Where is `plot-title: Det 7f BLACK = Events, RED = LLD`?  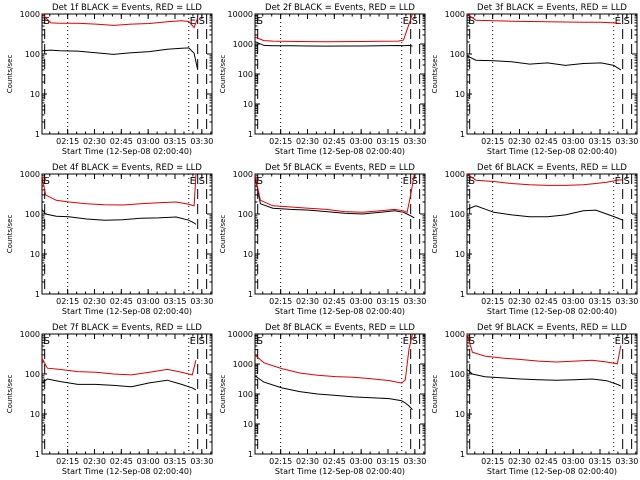
plot-title: Det 7f BLACK = Events, RED = LLD is located at coordinates (127, 328).